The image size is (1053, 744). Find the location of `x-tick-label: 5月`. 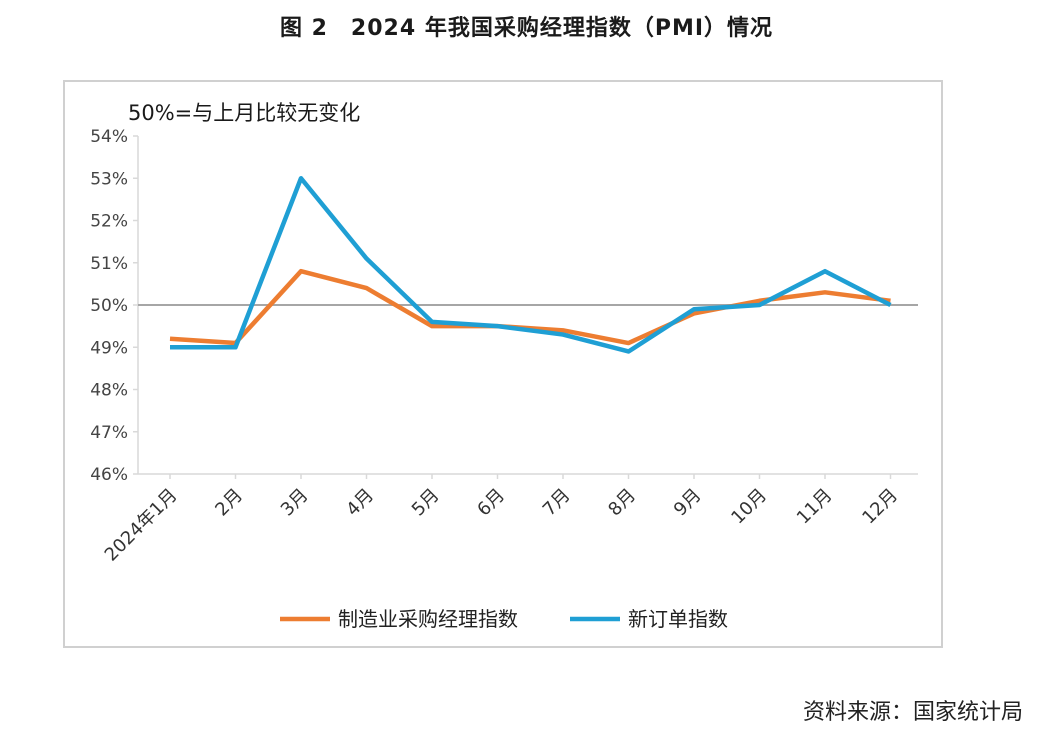

x-tick-label: 5月 is located at coordinates (426, 503).